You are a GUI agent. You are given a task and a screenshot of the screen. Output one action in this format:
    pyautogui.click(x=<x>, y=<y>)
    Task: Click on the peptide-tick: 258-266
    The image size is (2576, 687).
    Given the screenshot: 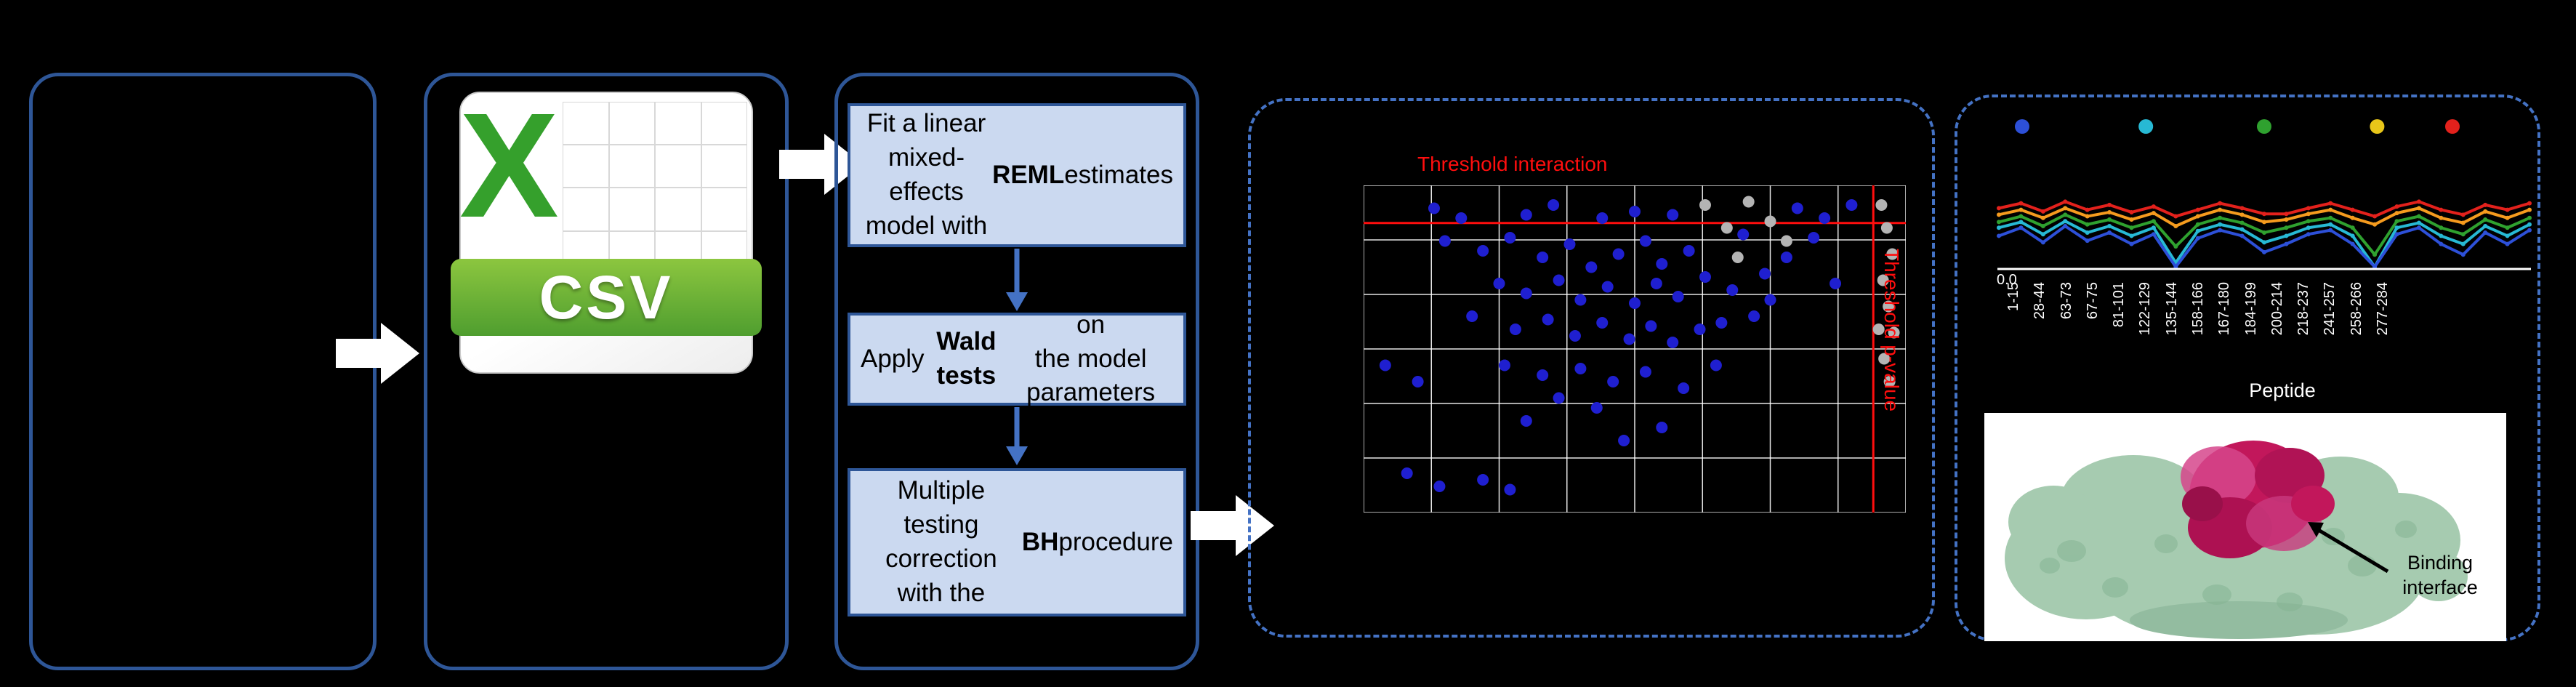 What is the action you would take?
    pyautogui.click(x=2356, y=308)
    